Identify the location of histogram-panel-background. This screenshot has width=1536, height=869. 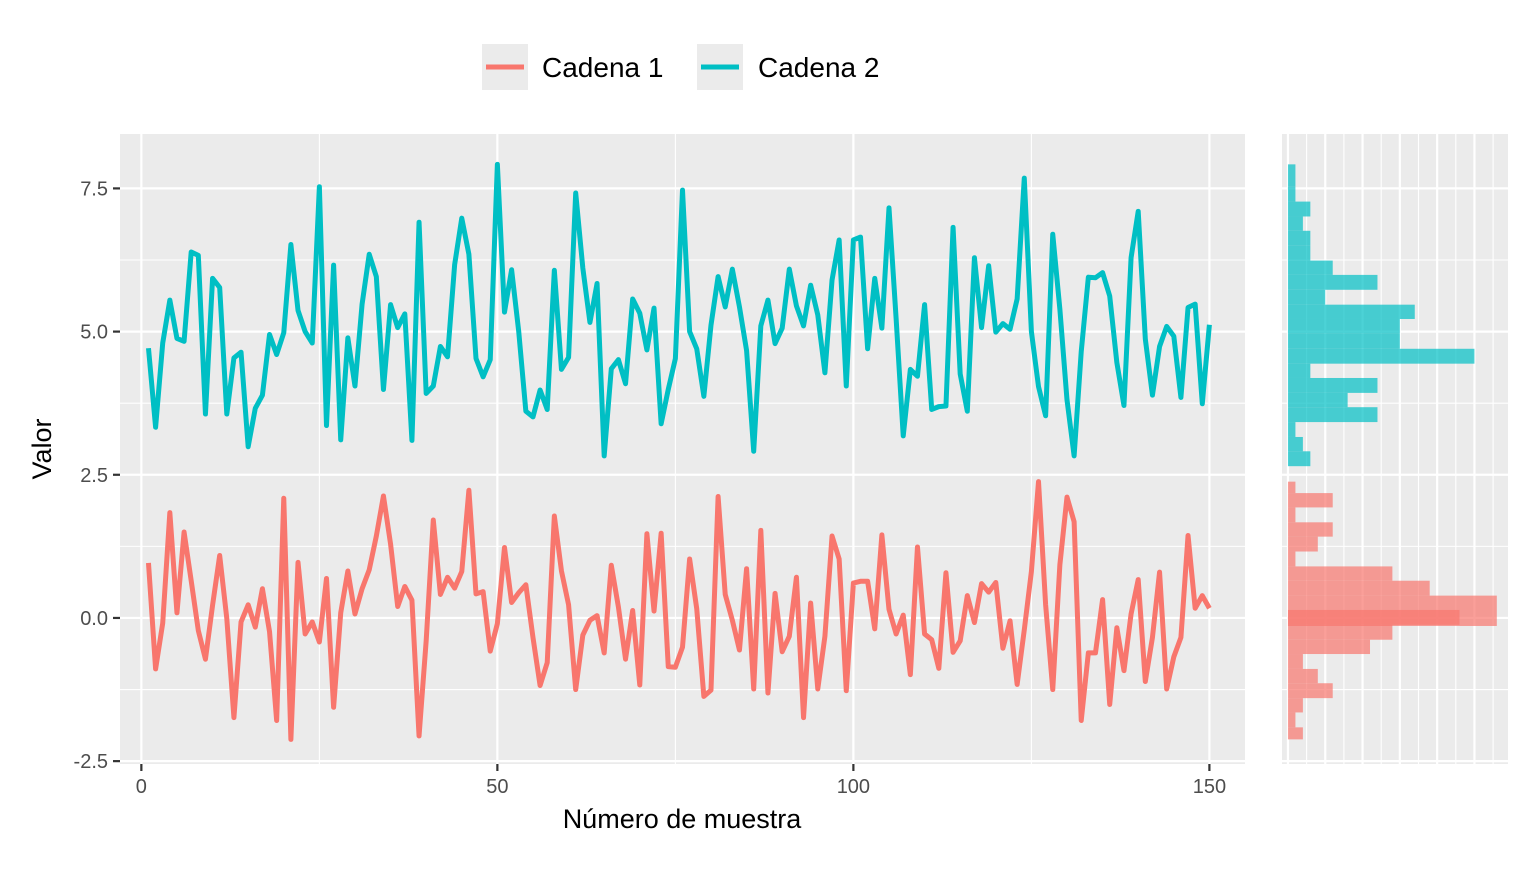
(1395, 449).